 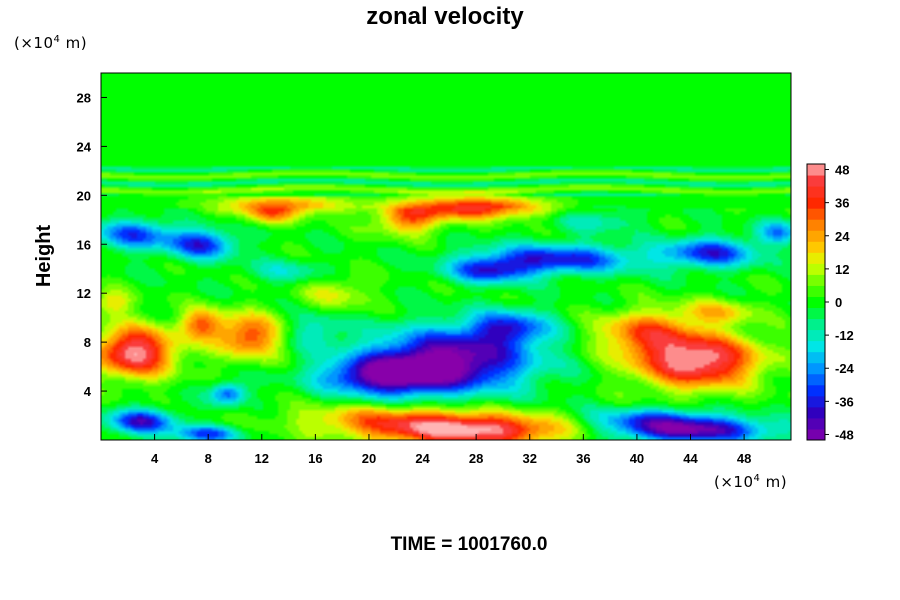 I want to click on x-tick-label: 16, so click(x=315, y=458).